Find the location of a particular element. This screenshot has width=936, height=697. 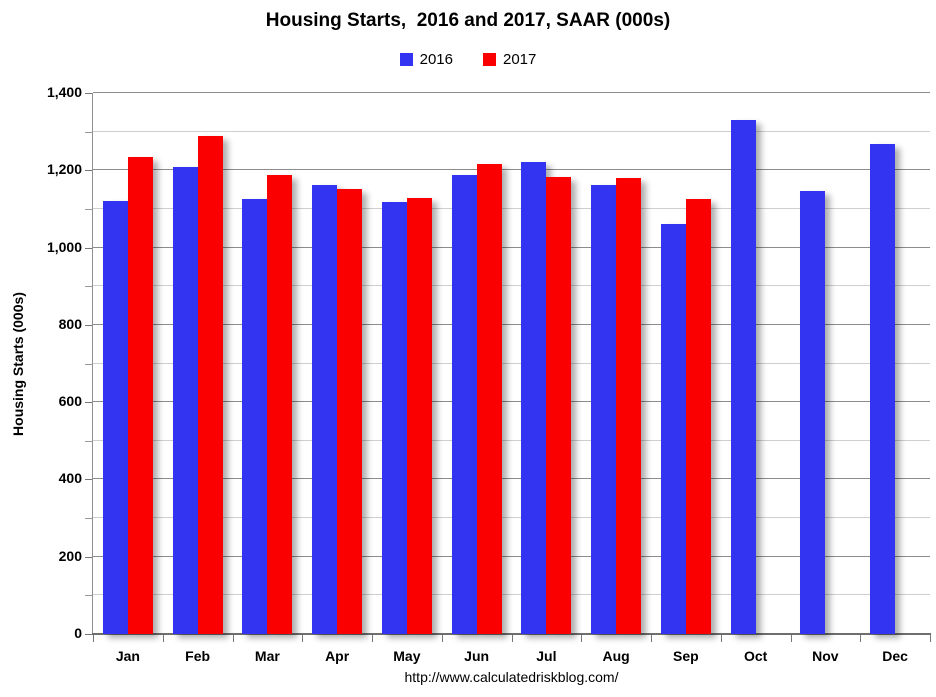

bar-2017-aug is located at coordinates (629, 406).